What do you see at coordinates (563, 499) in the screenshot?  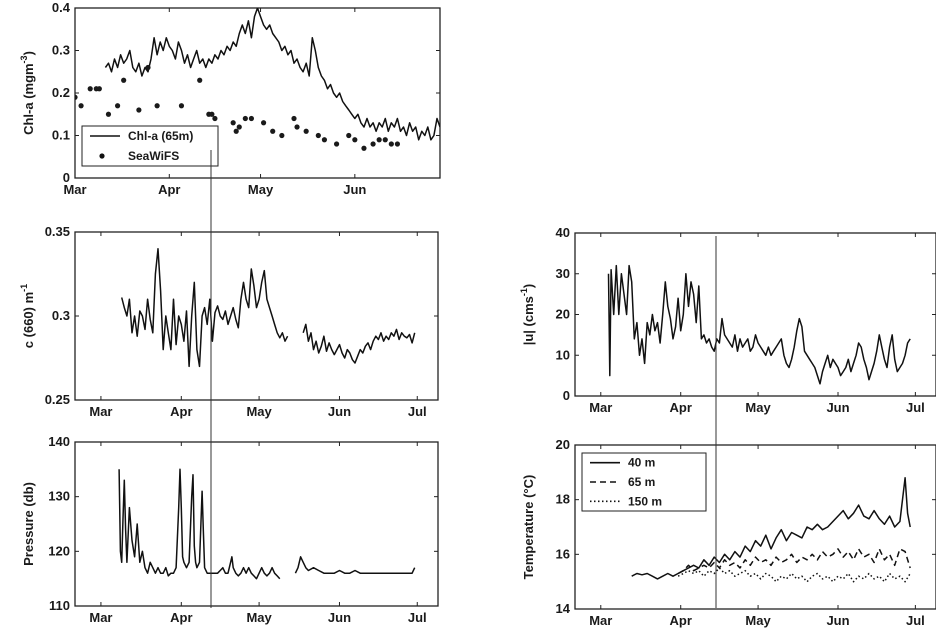 I see `y-tick-label: 18` at bounding box center [563, 499].